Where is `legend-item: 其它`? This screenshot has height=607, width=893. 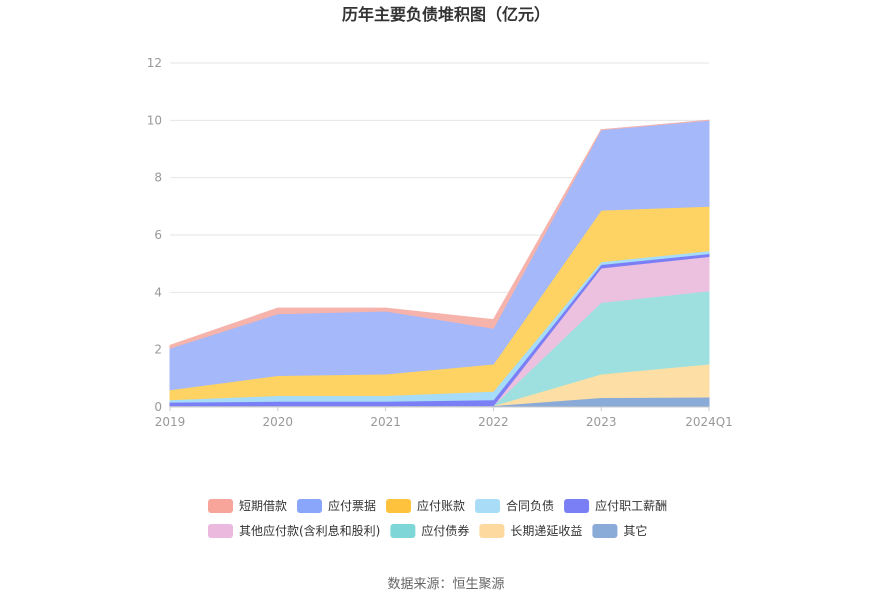
legend-item: 其它 is located at coordinates (619, 530).